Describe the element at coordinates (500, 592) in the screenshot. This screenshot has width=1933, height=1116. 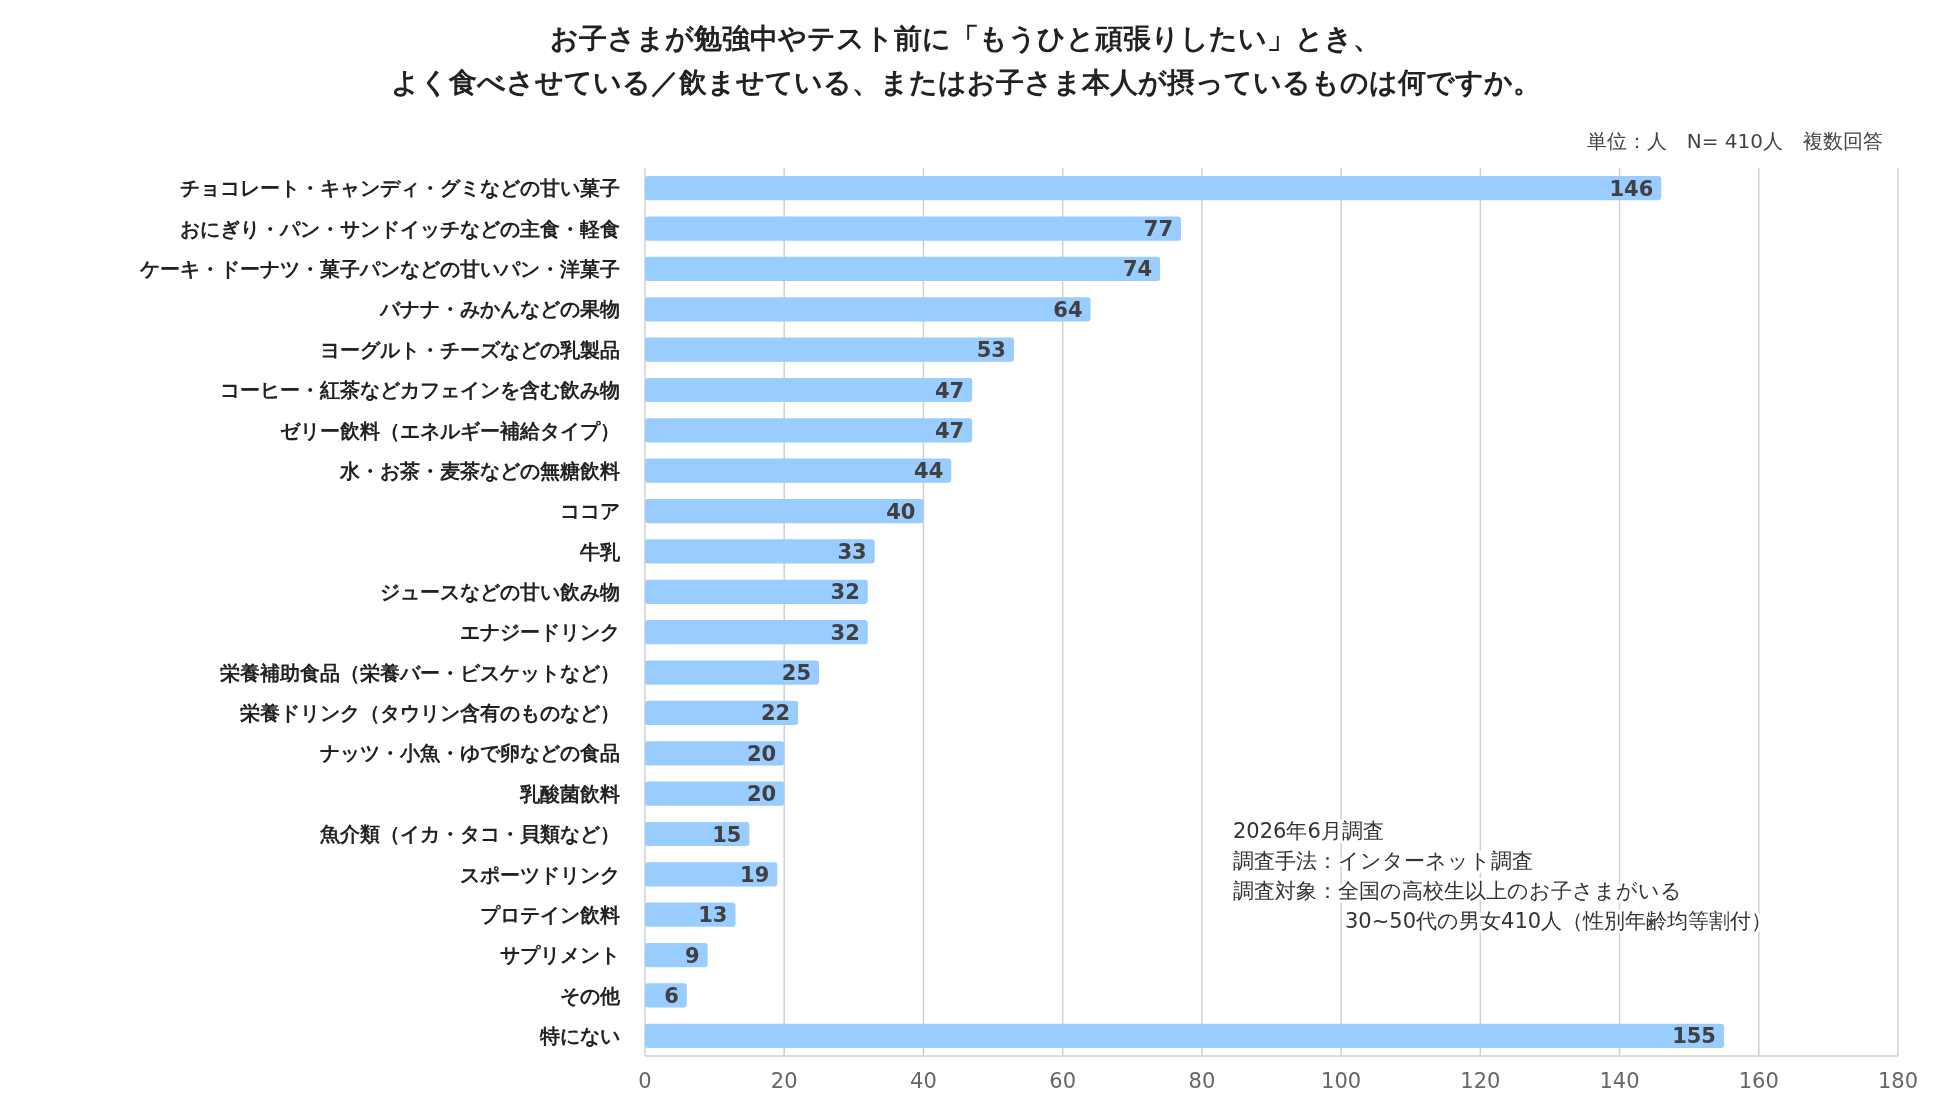
I see `y-tick-label: ジュースなどの甘い飲み物` at that location.